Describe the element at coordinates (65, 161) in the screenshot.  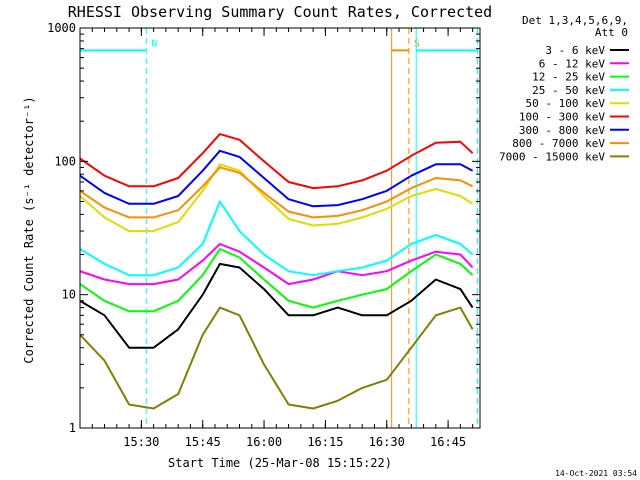
I see `y-tick-label: 100` at that location.